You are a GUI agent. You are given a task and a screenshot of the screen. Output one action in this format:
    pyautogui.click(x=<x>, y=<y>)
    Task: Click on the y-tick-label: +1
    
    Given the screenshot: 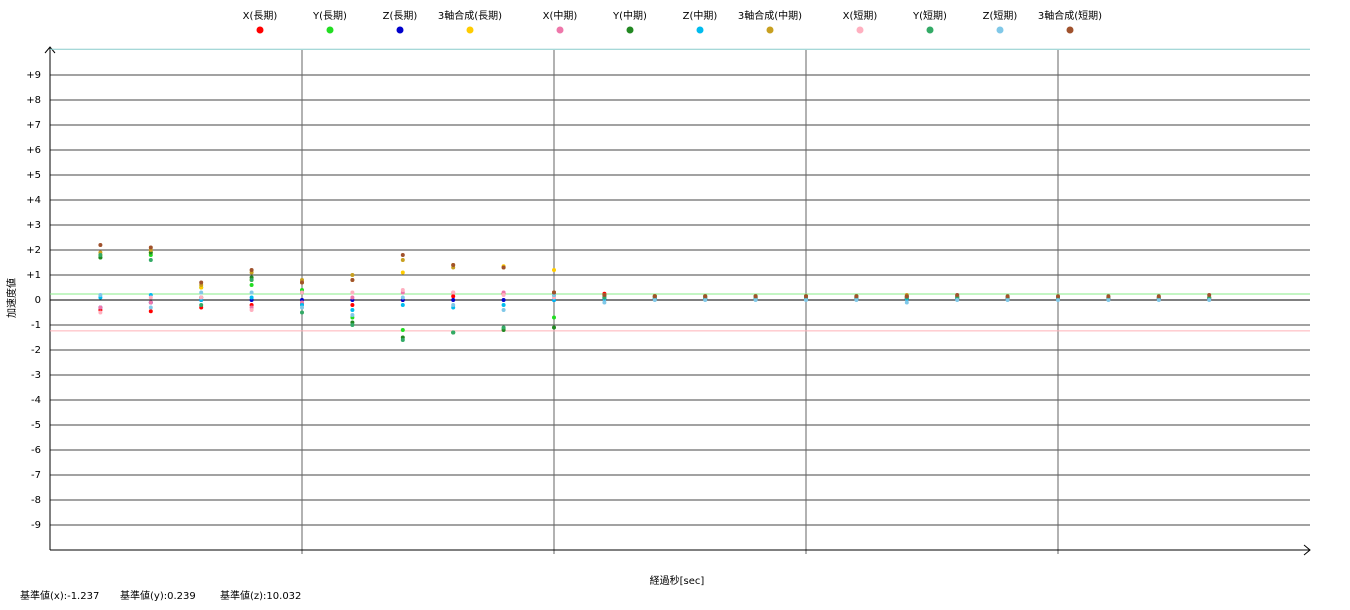 What is the action you would take?
    pyautogui.click(x=33, y=275)
    